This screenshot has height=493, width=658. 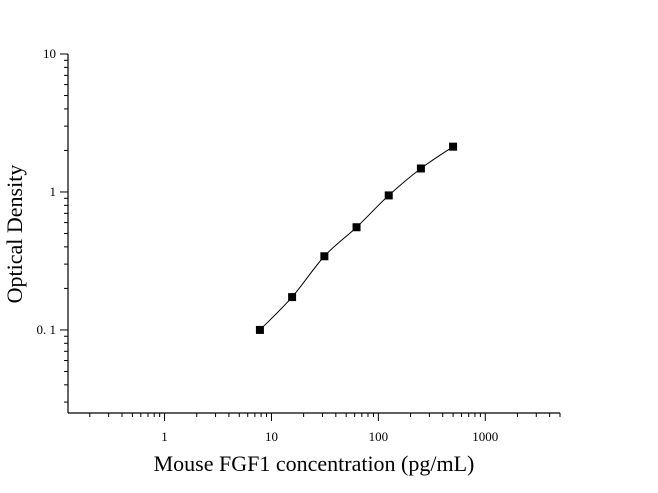 I want to click on y-tick-label: 0. 1, so click(x=47, y=329).